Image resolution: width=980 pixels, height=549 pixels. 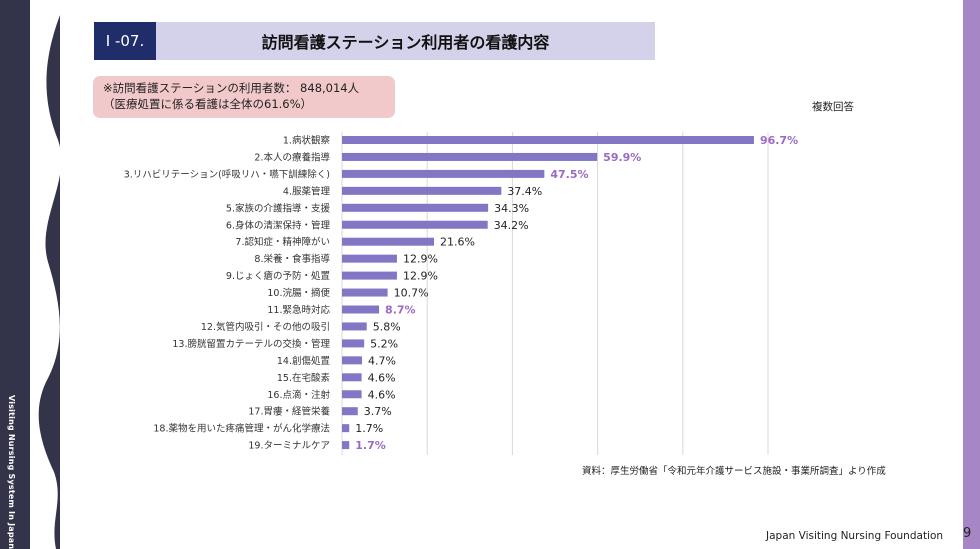 I want to click on category-label: 5.家族の介護指導・支援, so click(x=278, y=208).